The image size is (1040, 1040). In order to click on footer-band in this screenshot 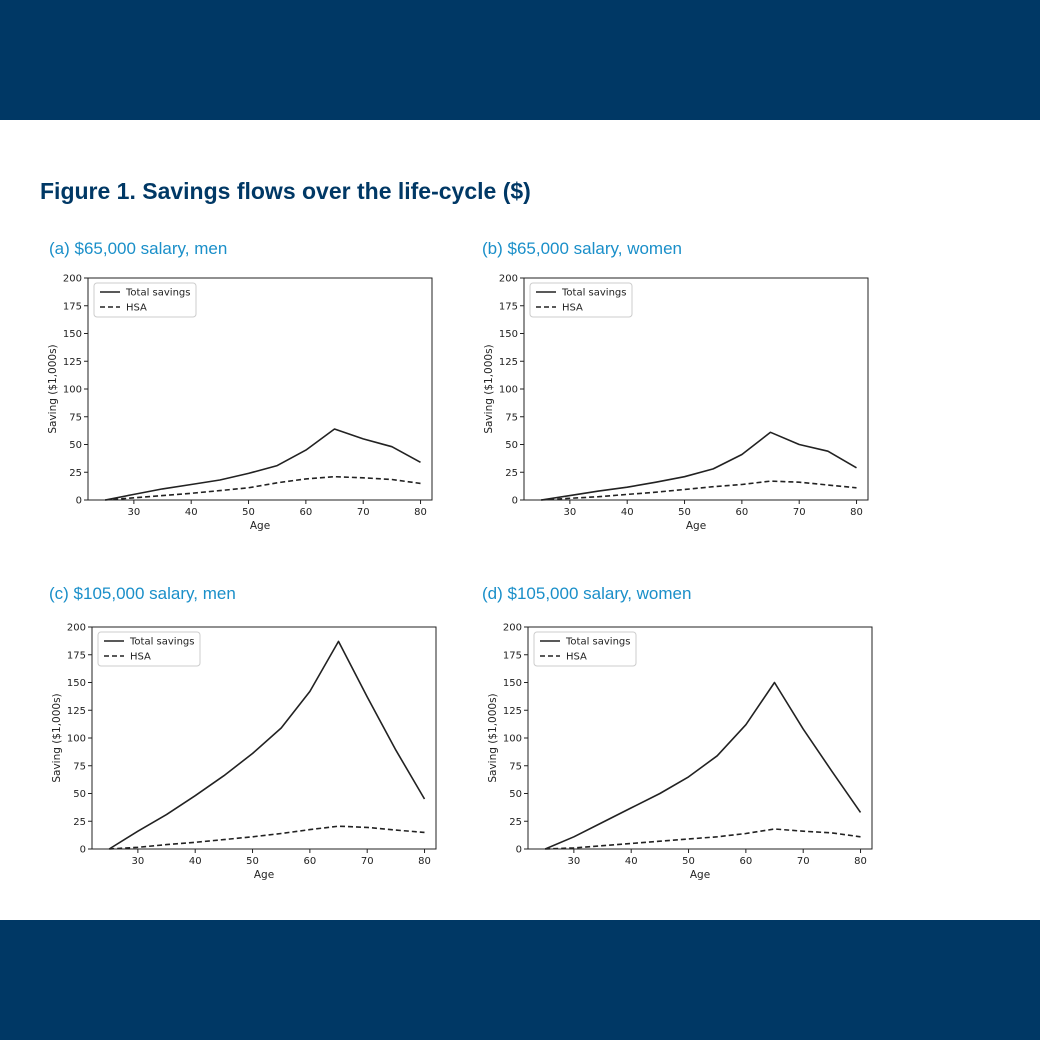, I will do `click(520, 980)`.